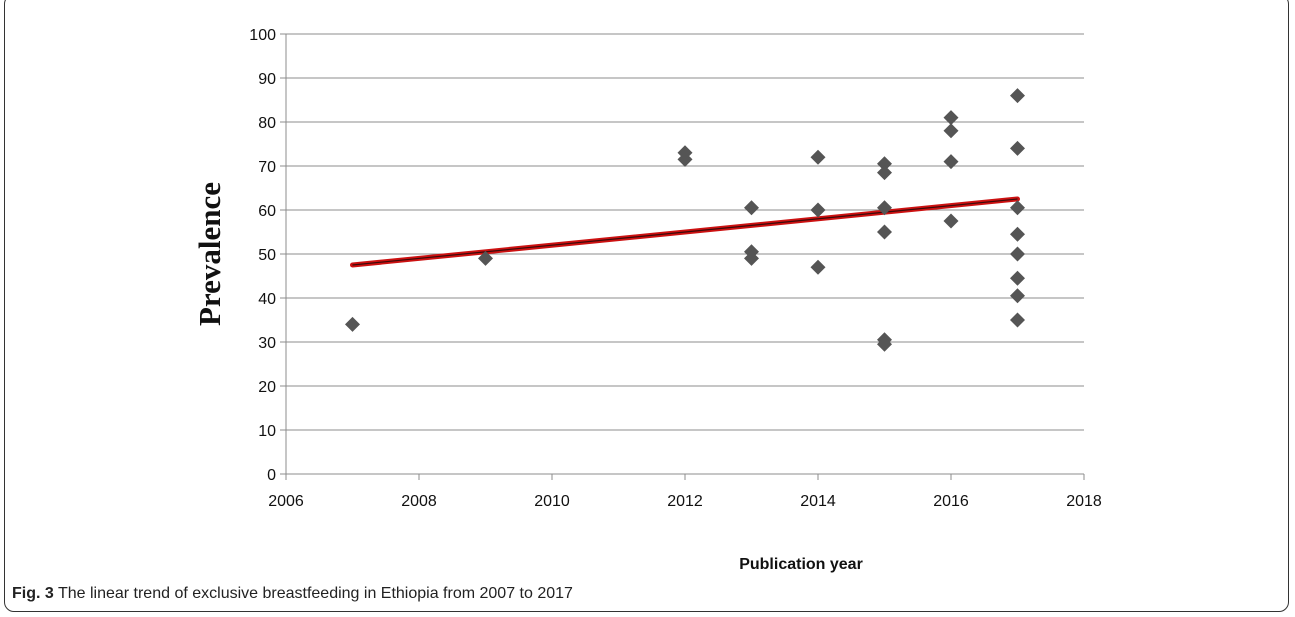  What do you see at coordinates (267, 211) in the screenshot?
I see `y-tick-label: 60` at bounding box center [267, 211].